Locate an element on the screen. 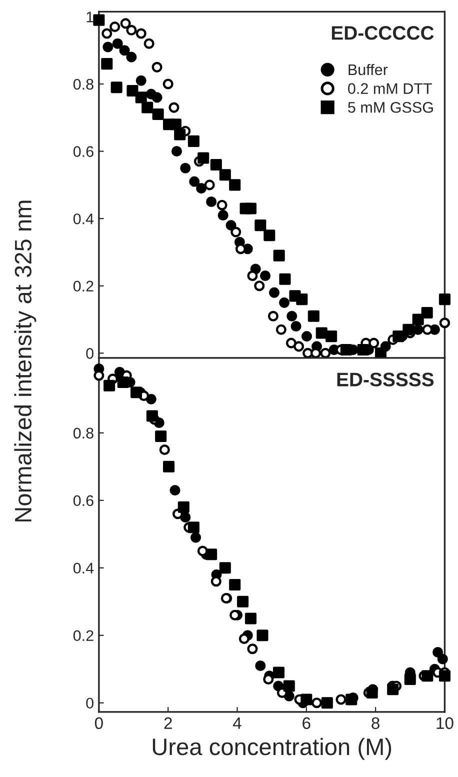  legend-label: 5 mM GSSG is located at coordinates (390, 107).